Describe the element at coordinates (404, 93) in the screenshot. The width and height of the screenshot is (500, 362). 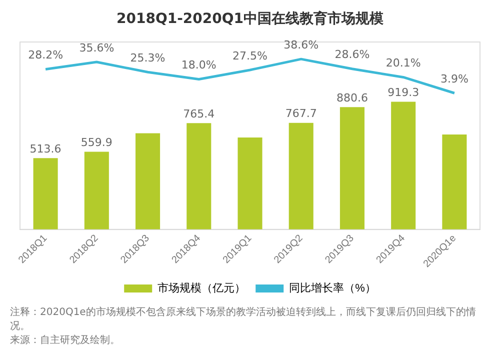
I see `data-label: 919.3` at that location.